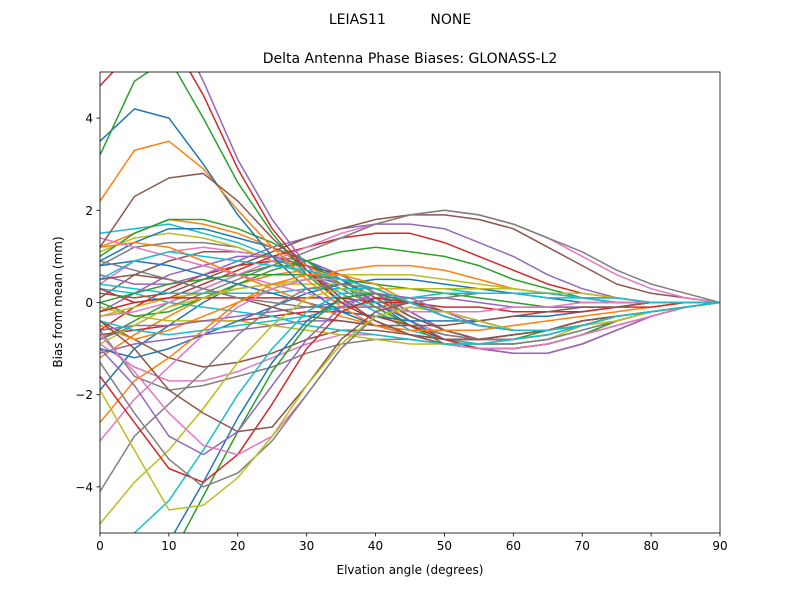 The image size is (800, 600). Describe the element at coordinates (650, 546) in the screenshot. I see `x-tick-label: 80` at that location.